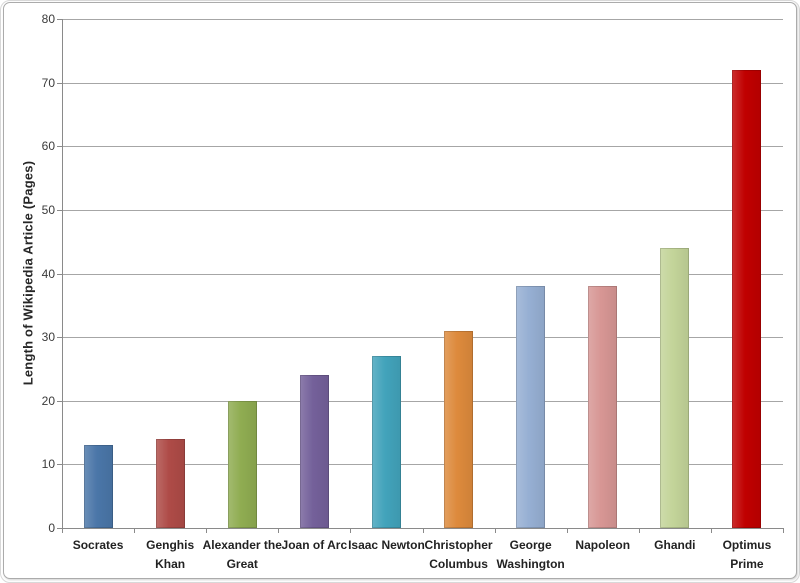 This screenshot has width=800, height=583. What do you see at coordinates (314, 545) in the screenshot?
I see `category-label: Joan of Arc` at bounding box center [314, 545].